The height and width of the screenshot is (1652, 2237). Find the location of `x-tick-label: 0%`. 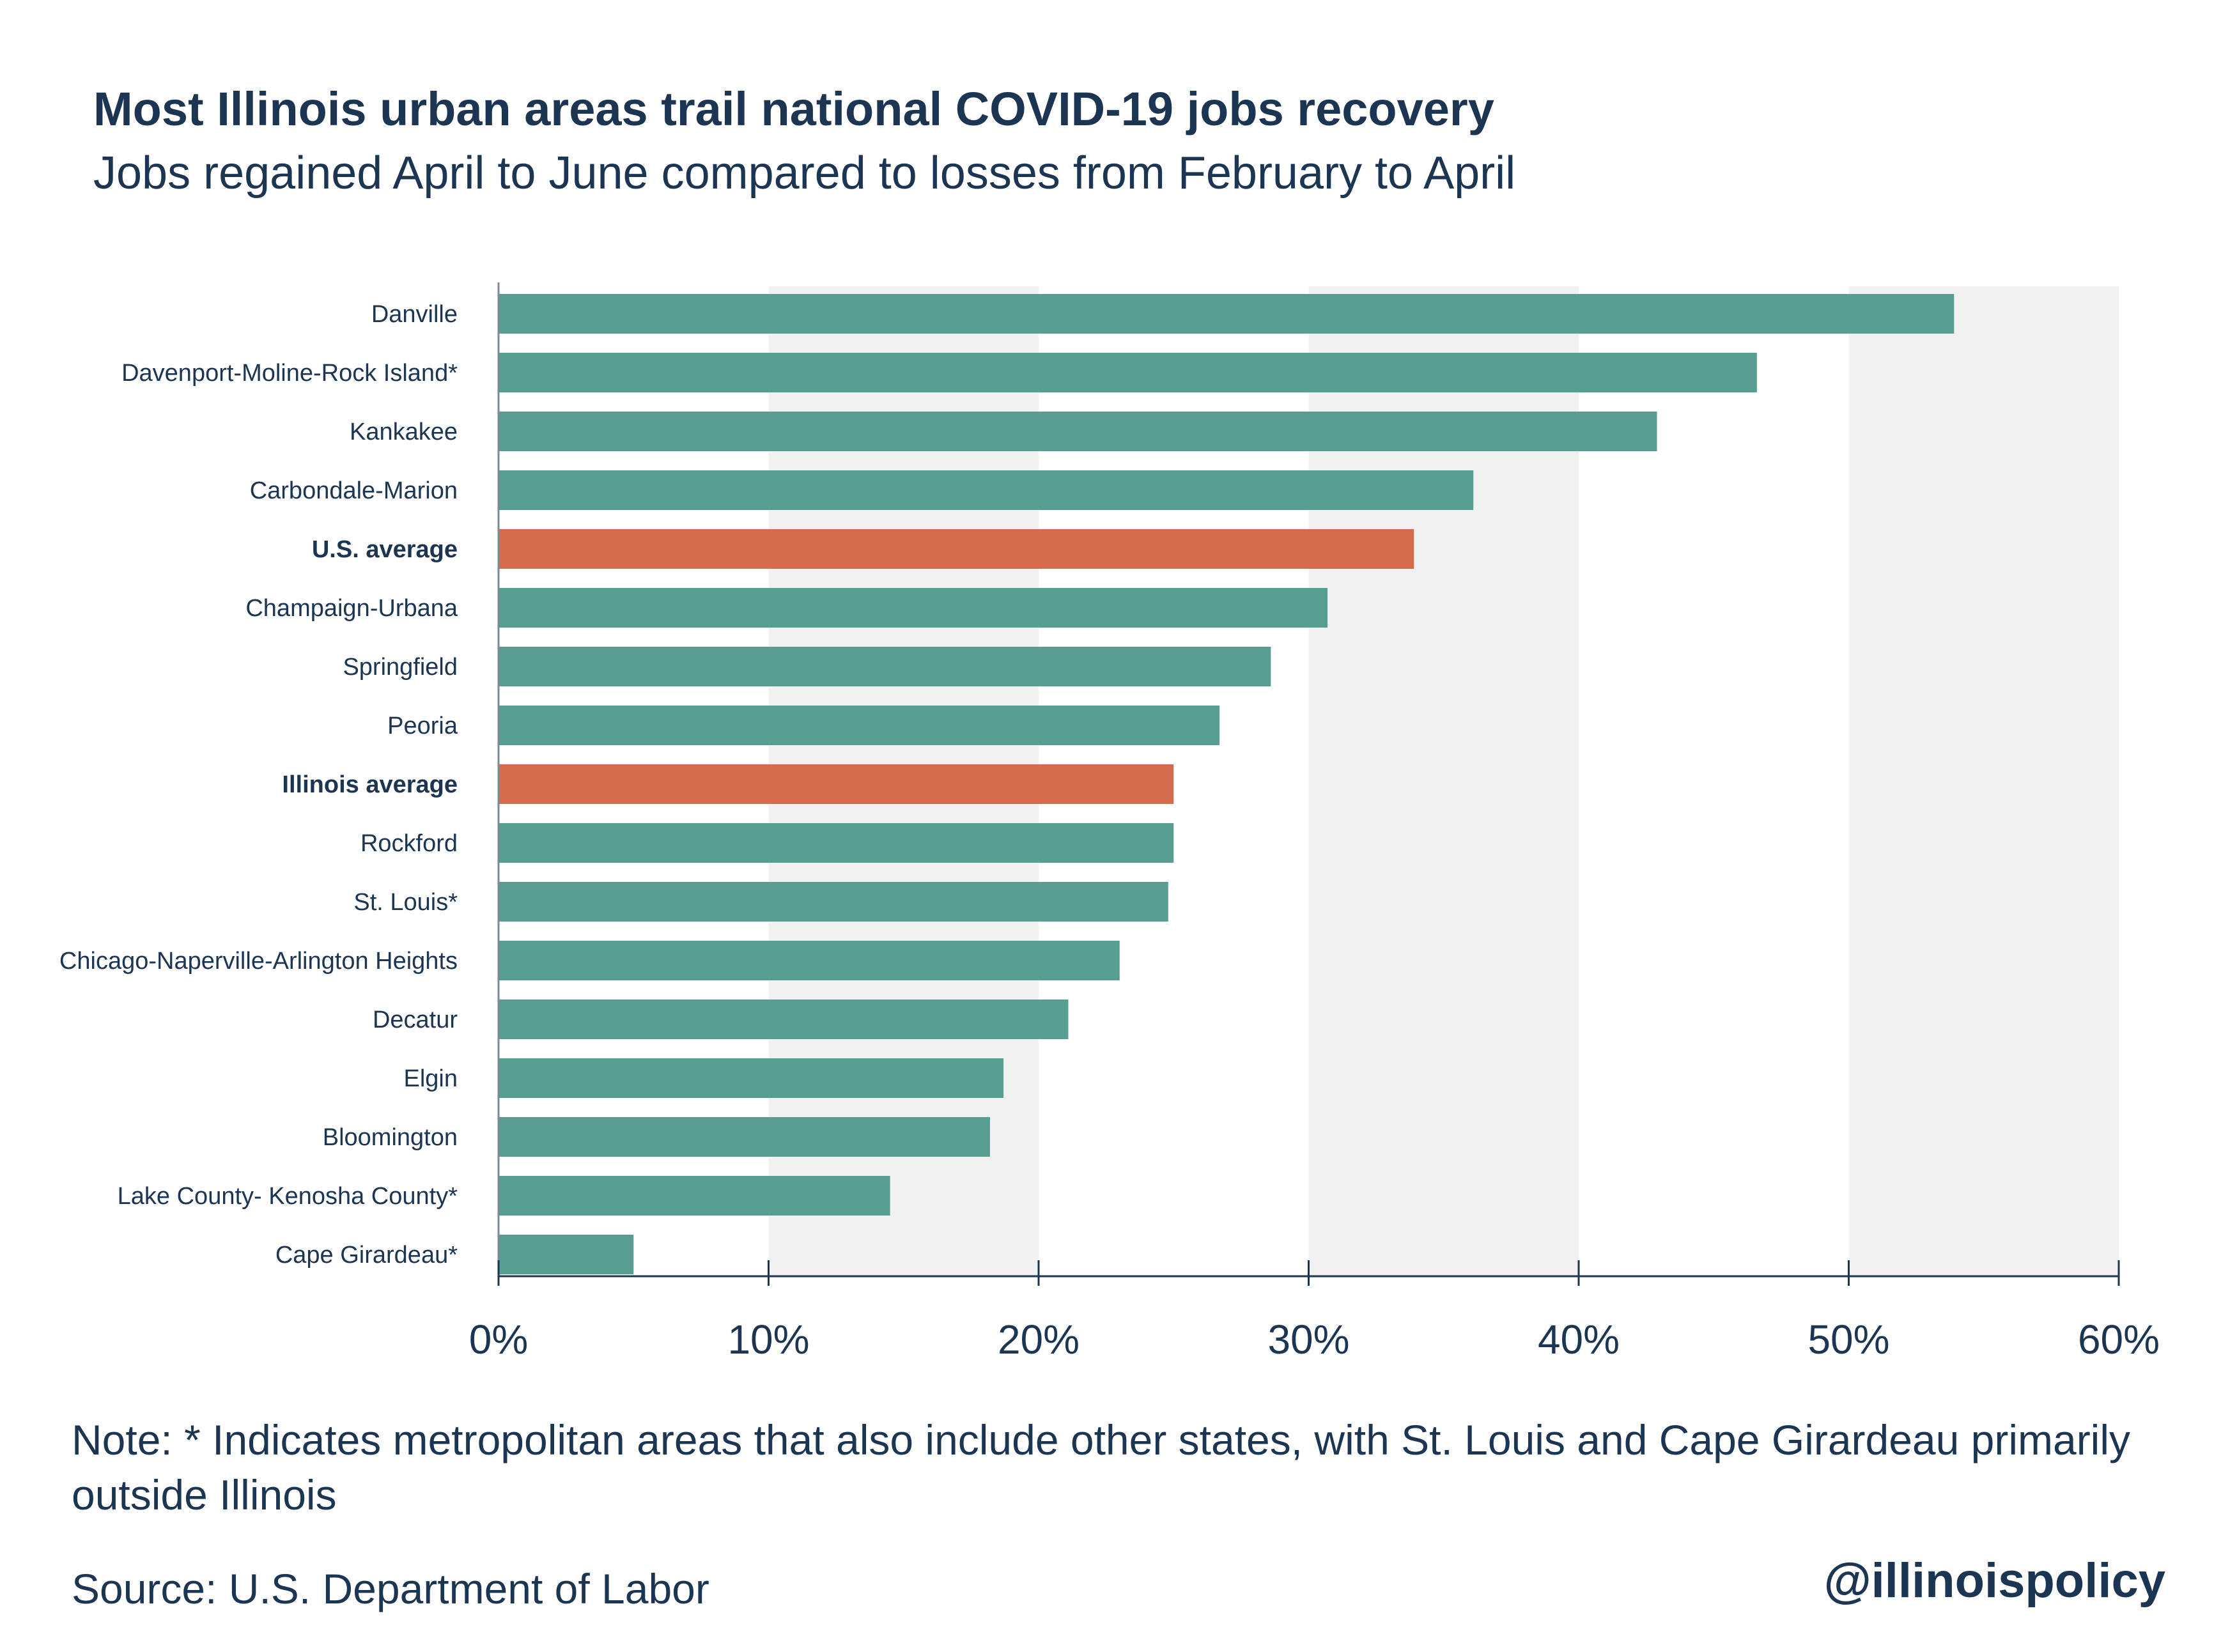

x-tick-label: 0% is located at coordinates (499, 1339).